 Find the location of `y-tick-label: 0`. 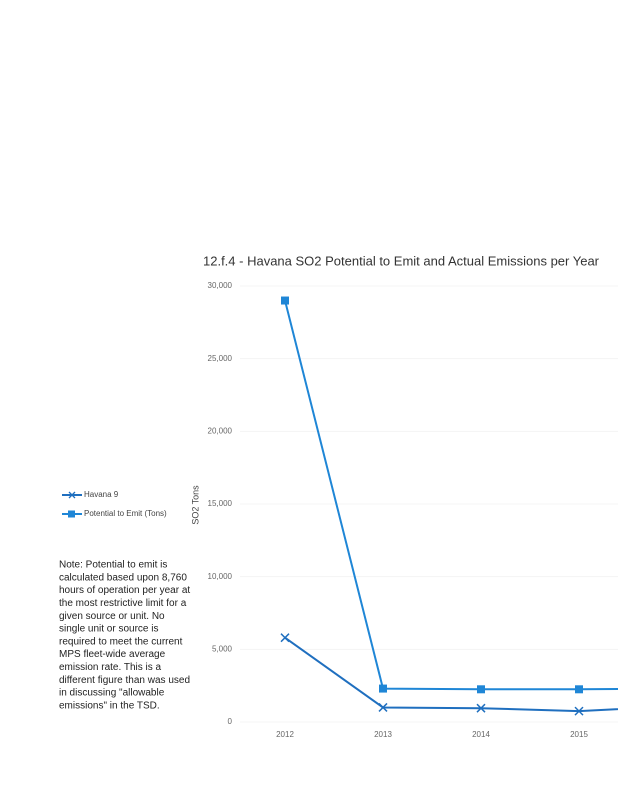

y-tick-label: 0 is located at coordinates (230, 721).